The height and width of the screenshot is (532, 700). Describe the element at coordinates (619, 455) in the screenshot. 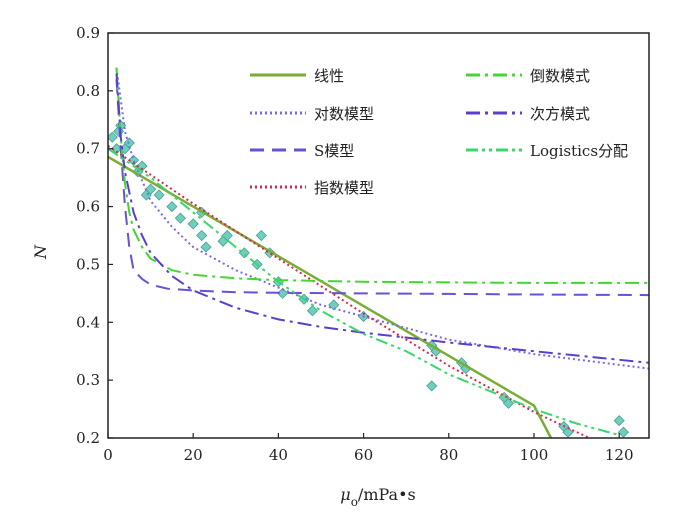

I see `x-tick-label-6: 120` at that location.